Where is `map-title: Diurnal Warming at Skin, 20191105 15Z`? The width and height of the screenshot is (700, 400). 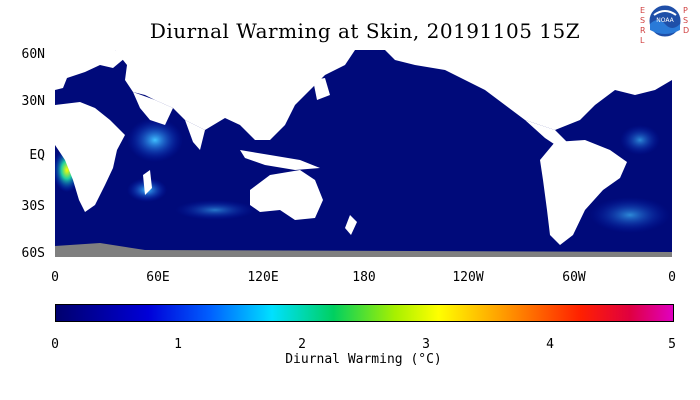
map-title: Diurnal Warming at Skin, 20191105 15Z is located at coordinates (365, 31).